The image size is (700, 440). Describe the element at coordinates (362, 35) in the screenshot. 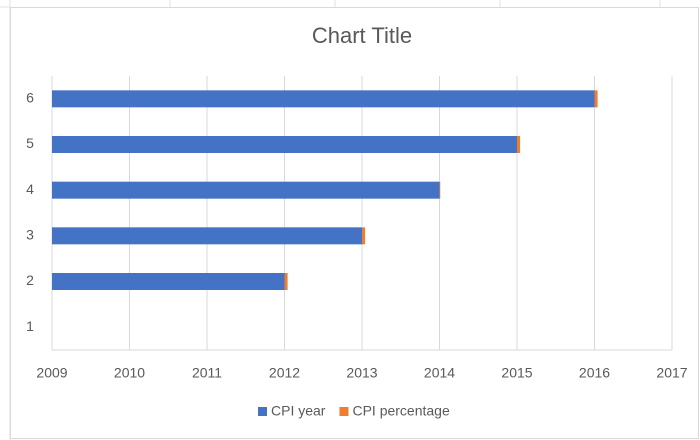

I see `chart-title: Chart Title` at that location.